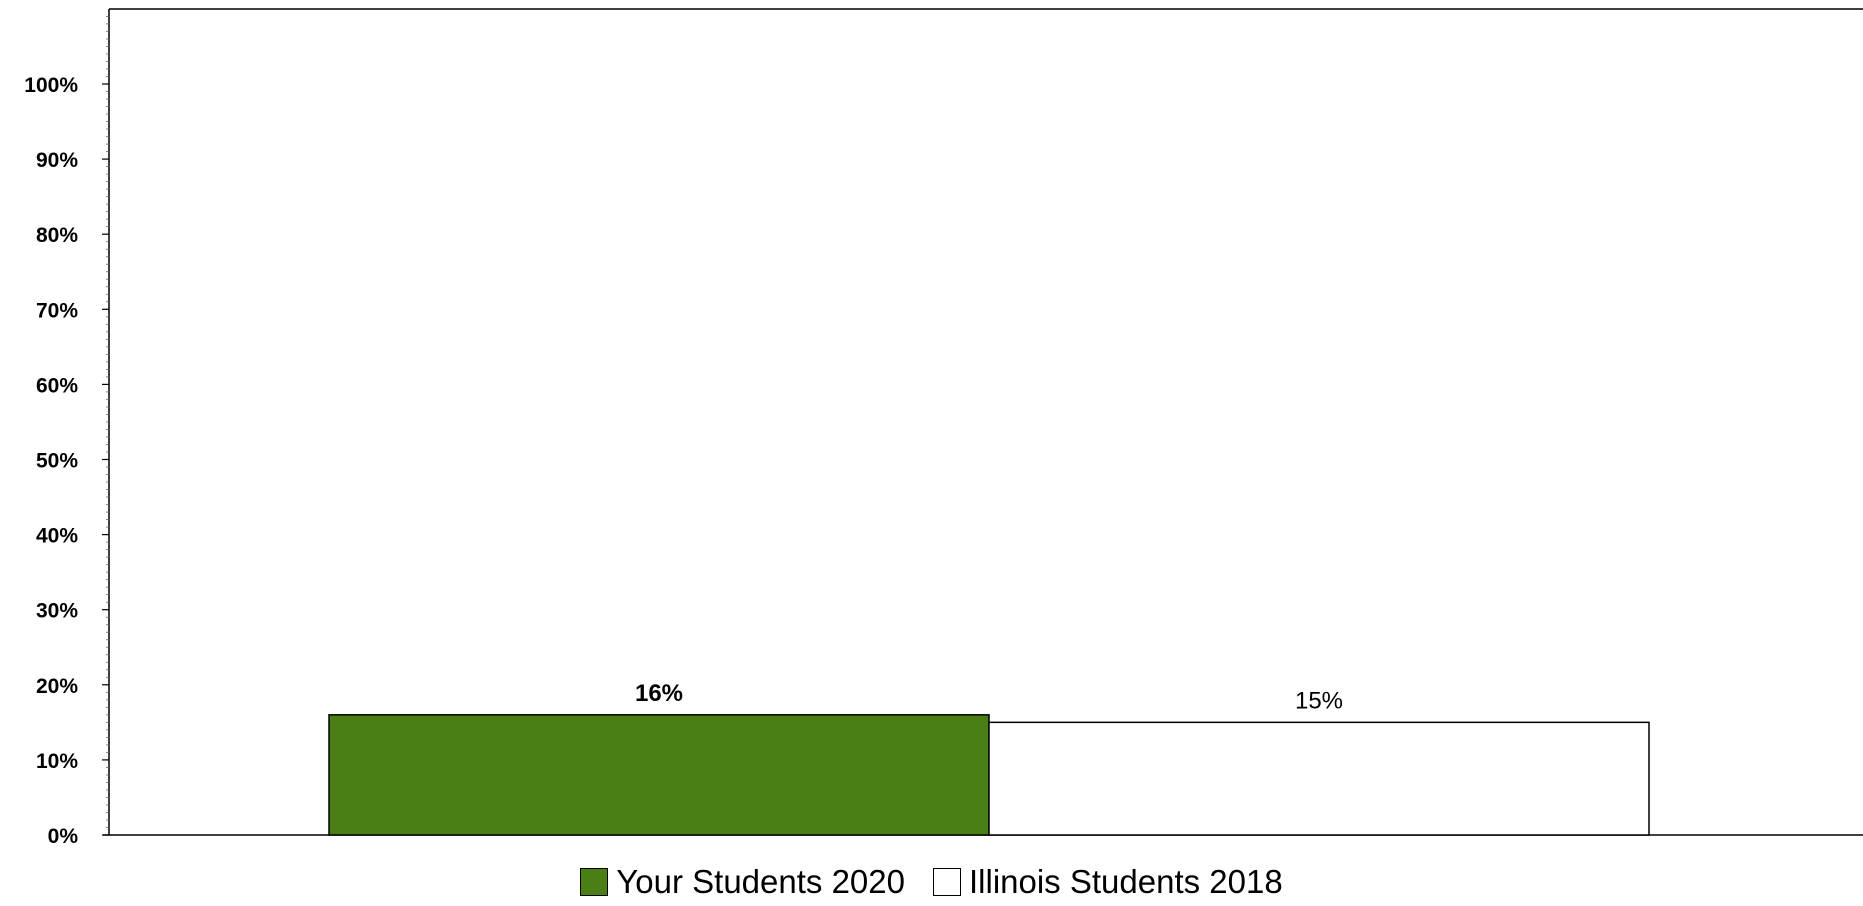 The image size is (1863, 906). I want to click on legend-label-illinois-students-2018: Illinois Students 2018, so click(1125, 881).